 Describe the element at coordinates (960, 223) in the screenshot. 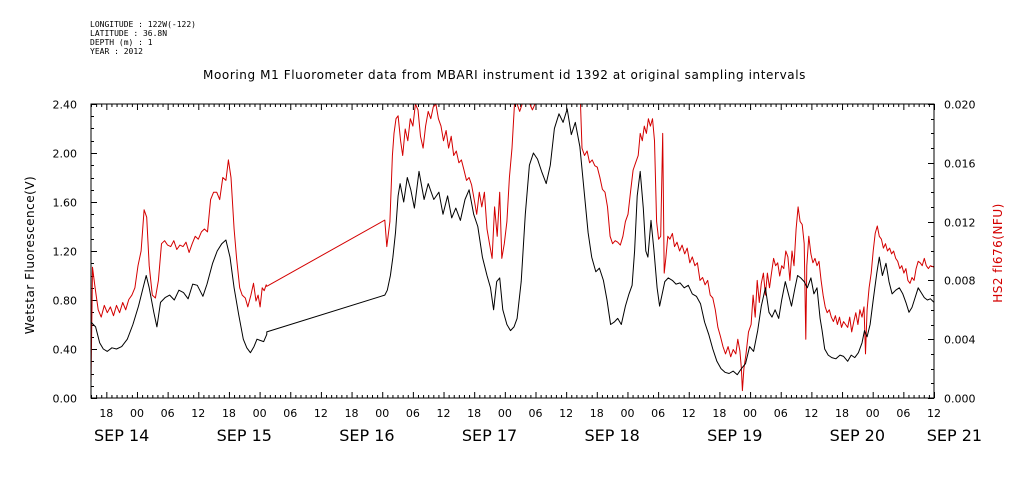

I see `y-right-tick-label: 0.012` at that location.